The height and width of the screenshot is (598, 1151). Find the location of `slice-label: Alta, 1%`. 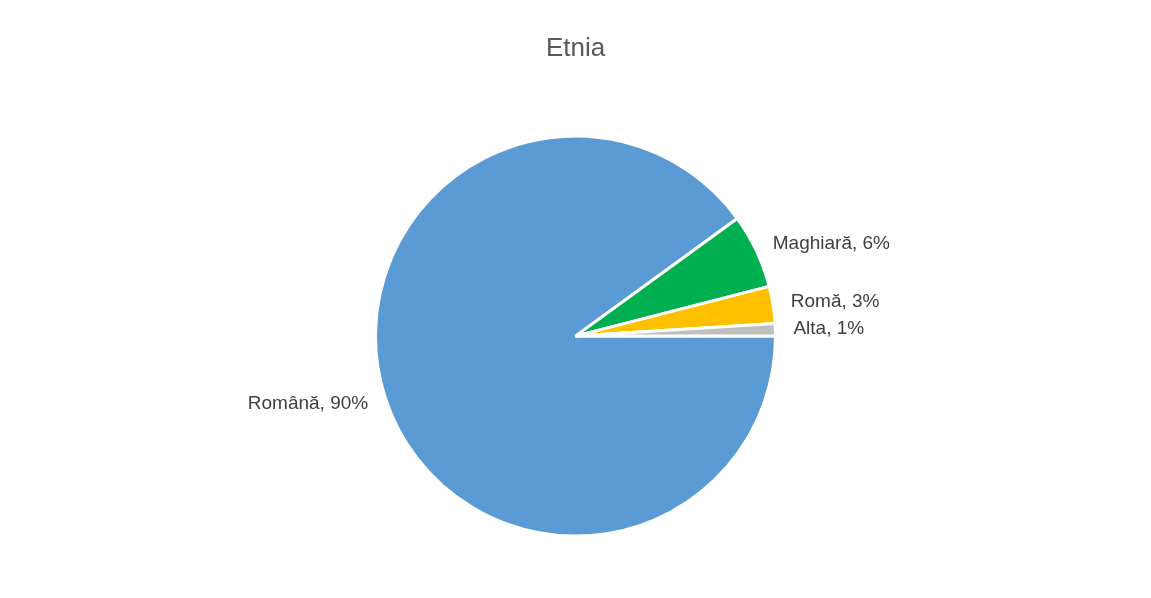

slice-label: Alta, 1% is located at coordinates (829, 328).